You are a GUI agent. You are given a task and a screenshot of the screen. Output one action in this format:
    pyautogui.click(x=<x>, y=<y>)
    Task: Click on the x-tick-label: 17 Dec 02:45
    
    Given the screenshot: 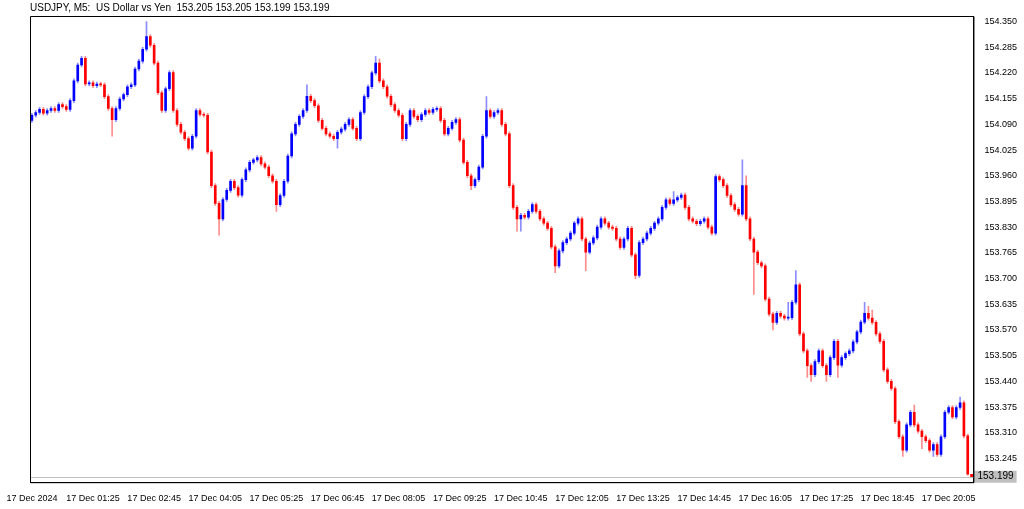 What is the action you would take?
    pyautogui.click(x=154, y=498)
    